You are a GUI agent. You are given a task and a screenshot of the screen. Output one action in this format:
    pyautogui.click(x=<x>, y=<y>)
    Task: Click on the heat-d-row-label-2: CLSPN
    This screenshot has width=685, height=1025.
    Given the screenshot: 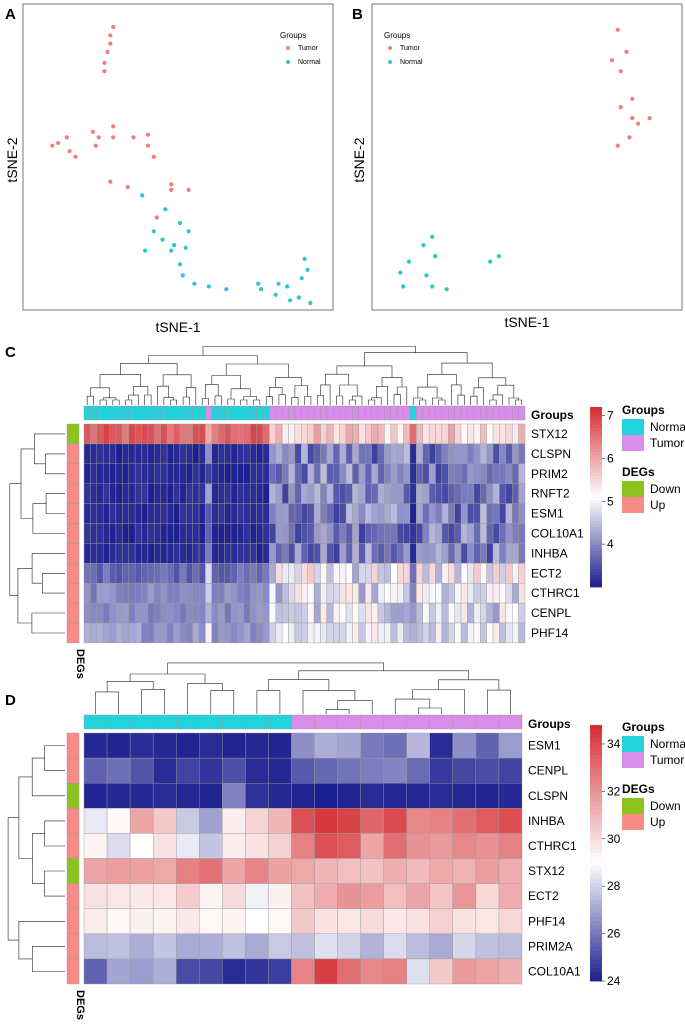 What is the action you would take?
    pyautogui.click(x=548, y=796)
    